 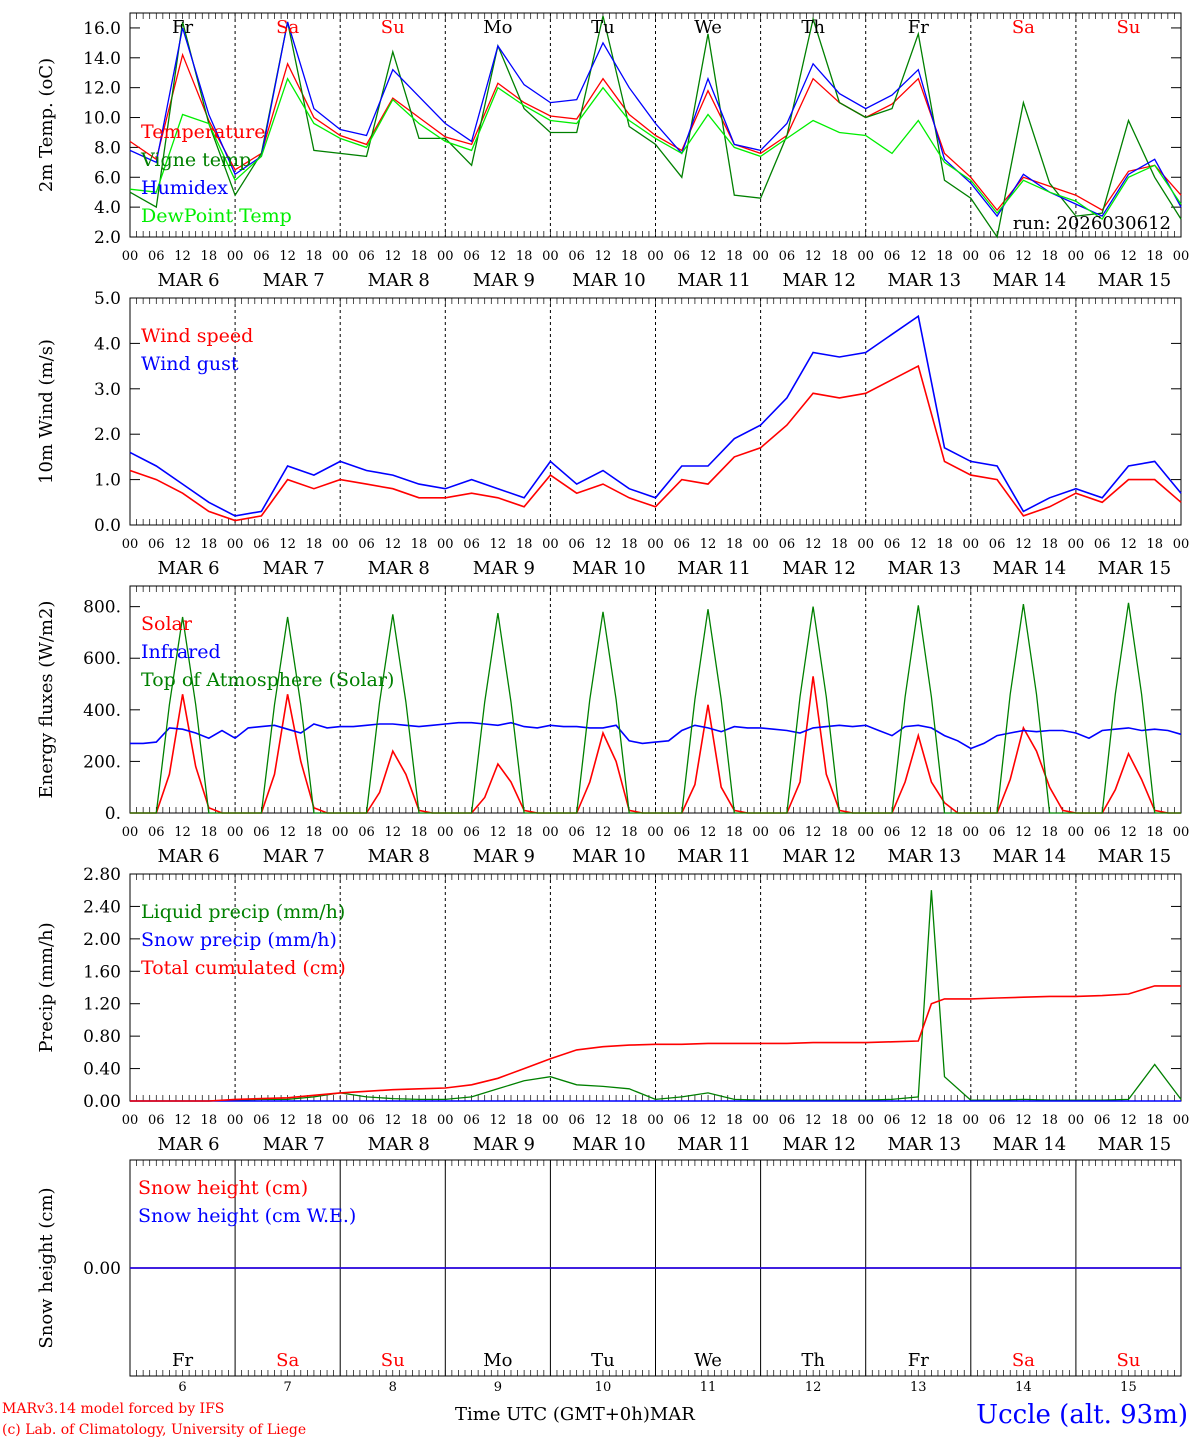 I want to click on date-label: MAR 8, so click(x=399, y=856).